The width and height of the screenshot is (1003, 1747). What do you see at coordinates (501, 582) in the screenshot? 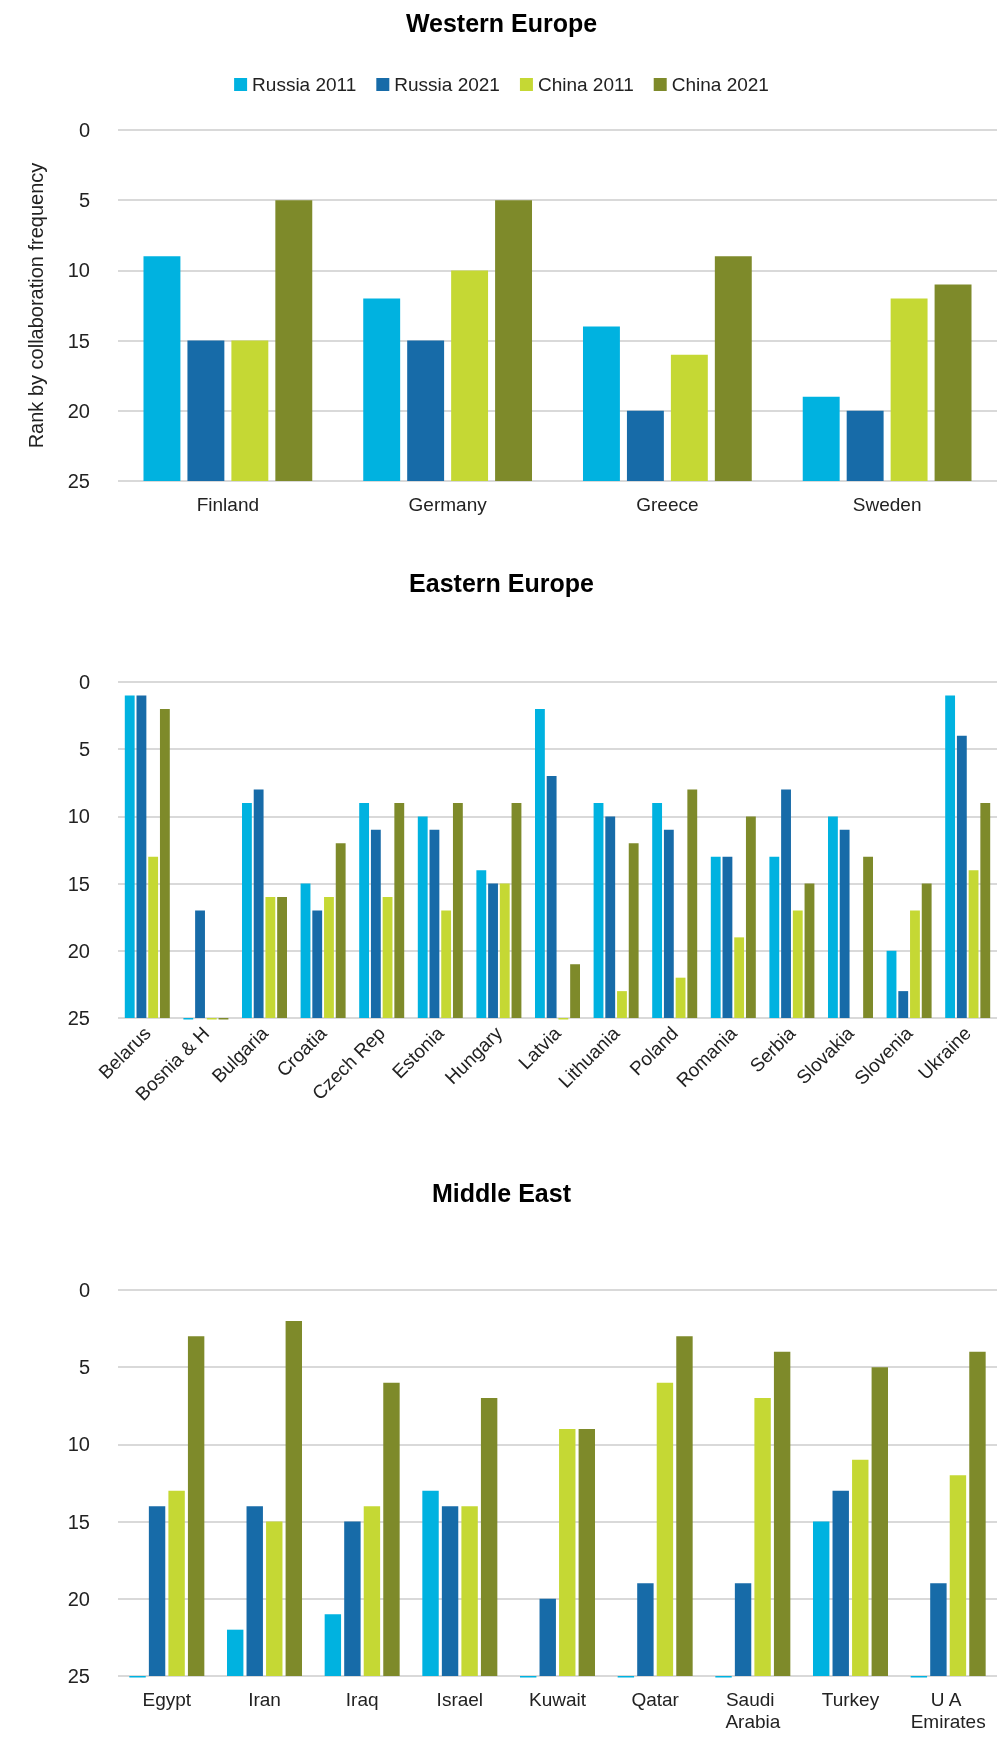
I see `chart-title: Eastern Europe` at bounding box center [501, 582].